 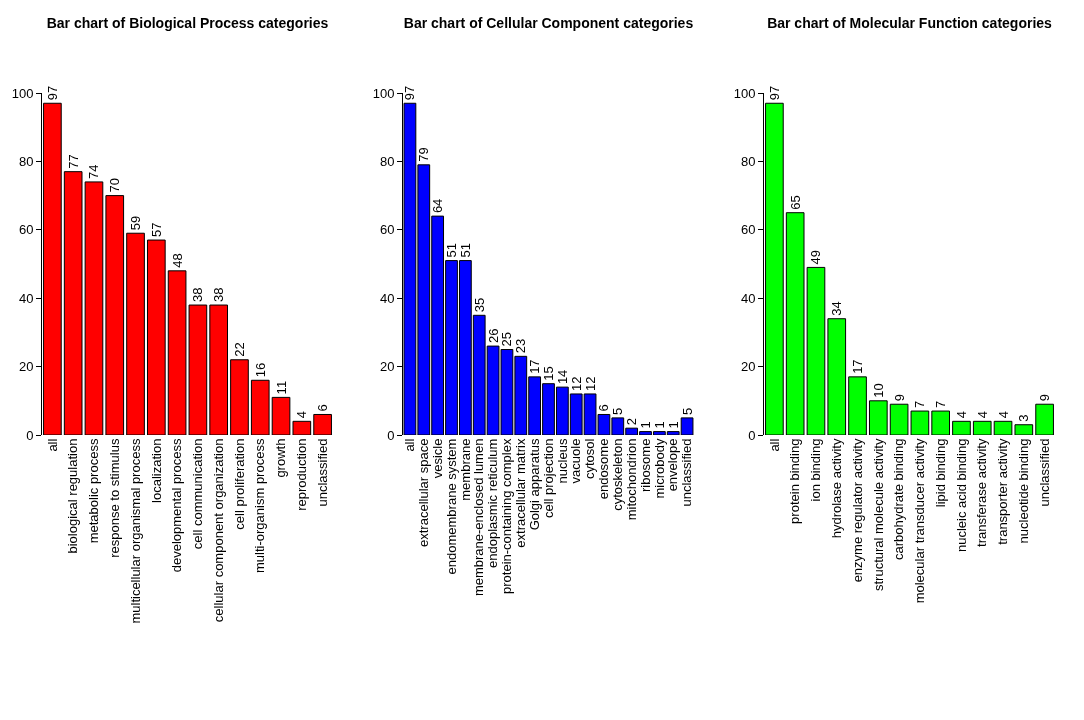 What do you see at coordinates (618, 411) in the screenshot?
I see `data-label: 5` at bounding box center [618, 411].